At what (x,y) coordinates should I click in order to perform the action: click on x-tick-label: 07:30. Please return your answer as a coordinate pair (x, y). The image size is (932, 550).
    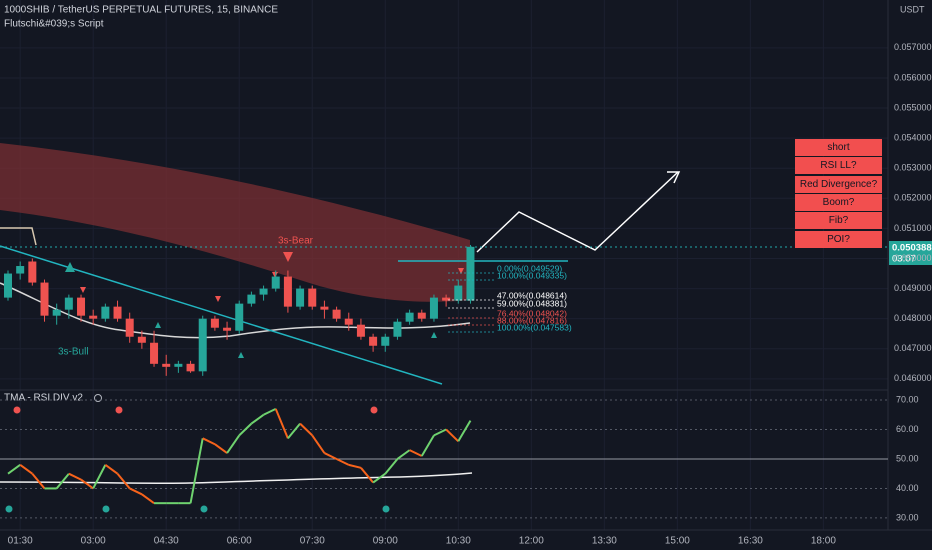
    Looking at the image, I should click on (312, 541).